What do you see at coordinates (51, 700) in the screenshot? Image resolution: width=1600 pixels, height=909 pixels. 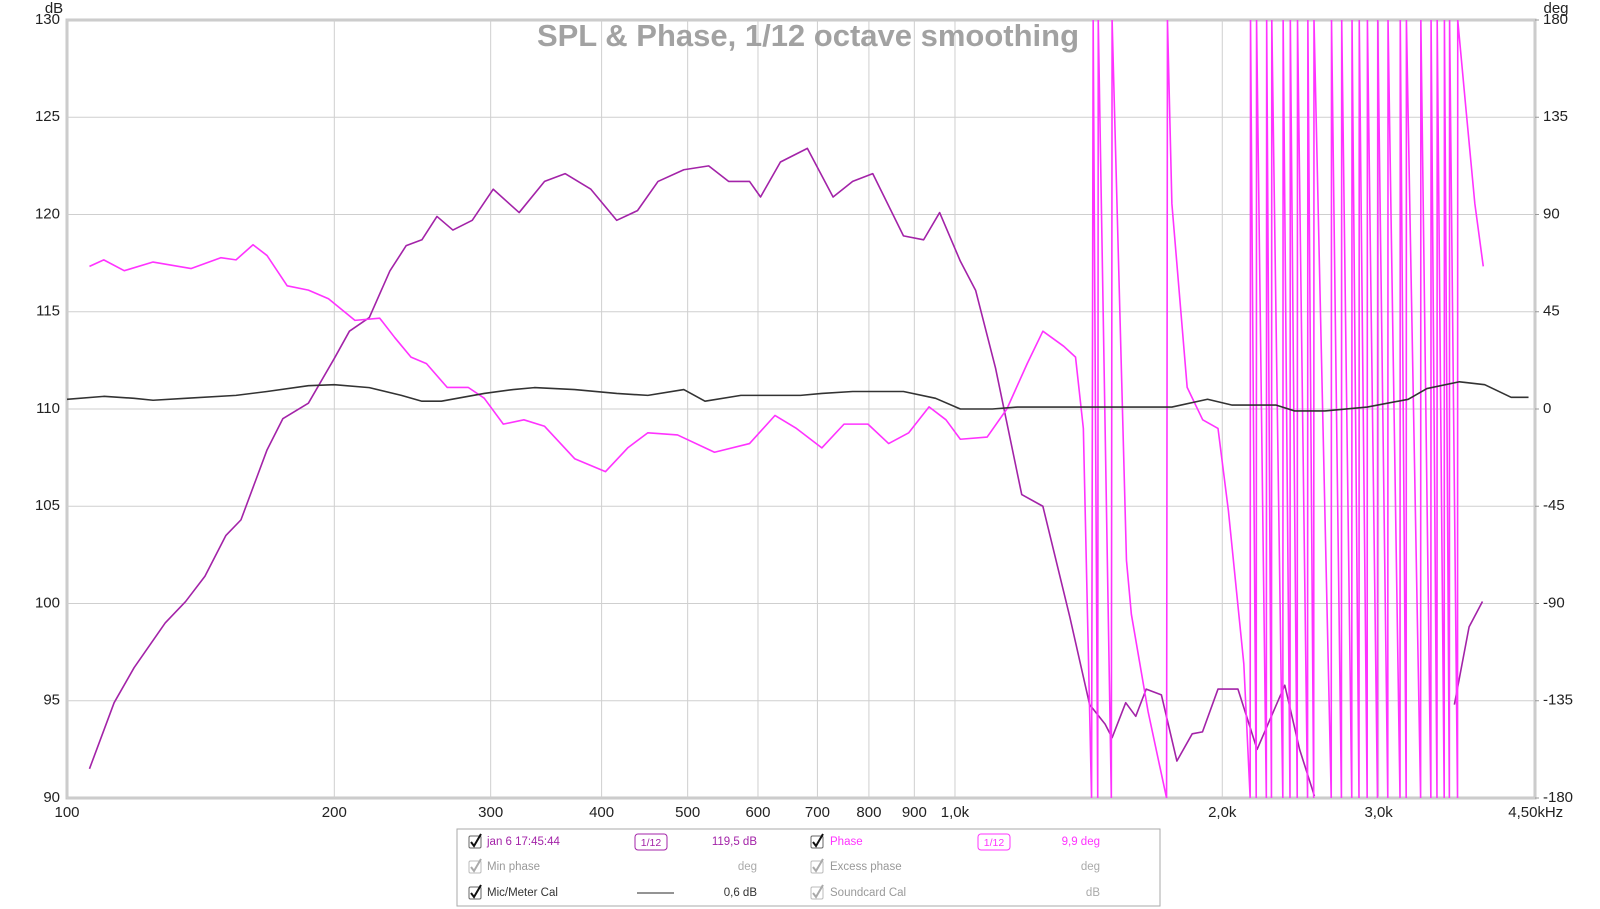 I see `y-tick-label: 95` at bounding box center [51, 700].